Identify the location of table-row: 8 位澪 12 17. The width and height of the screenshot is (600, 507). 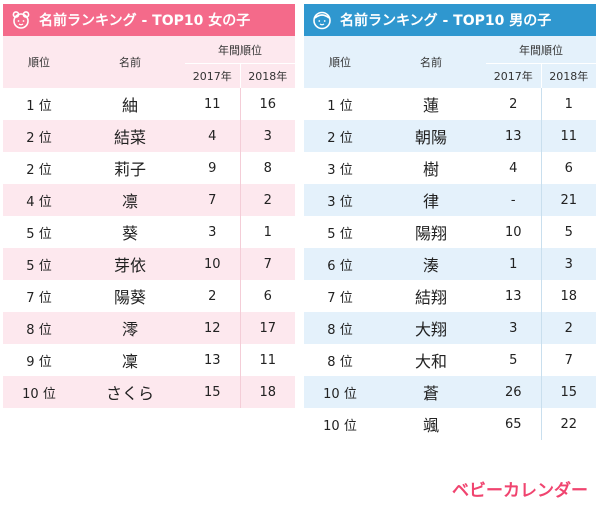
(149, 328).